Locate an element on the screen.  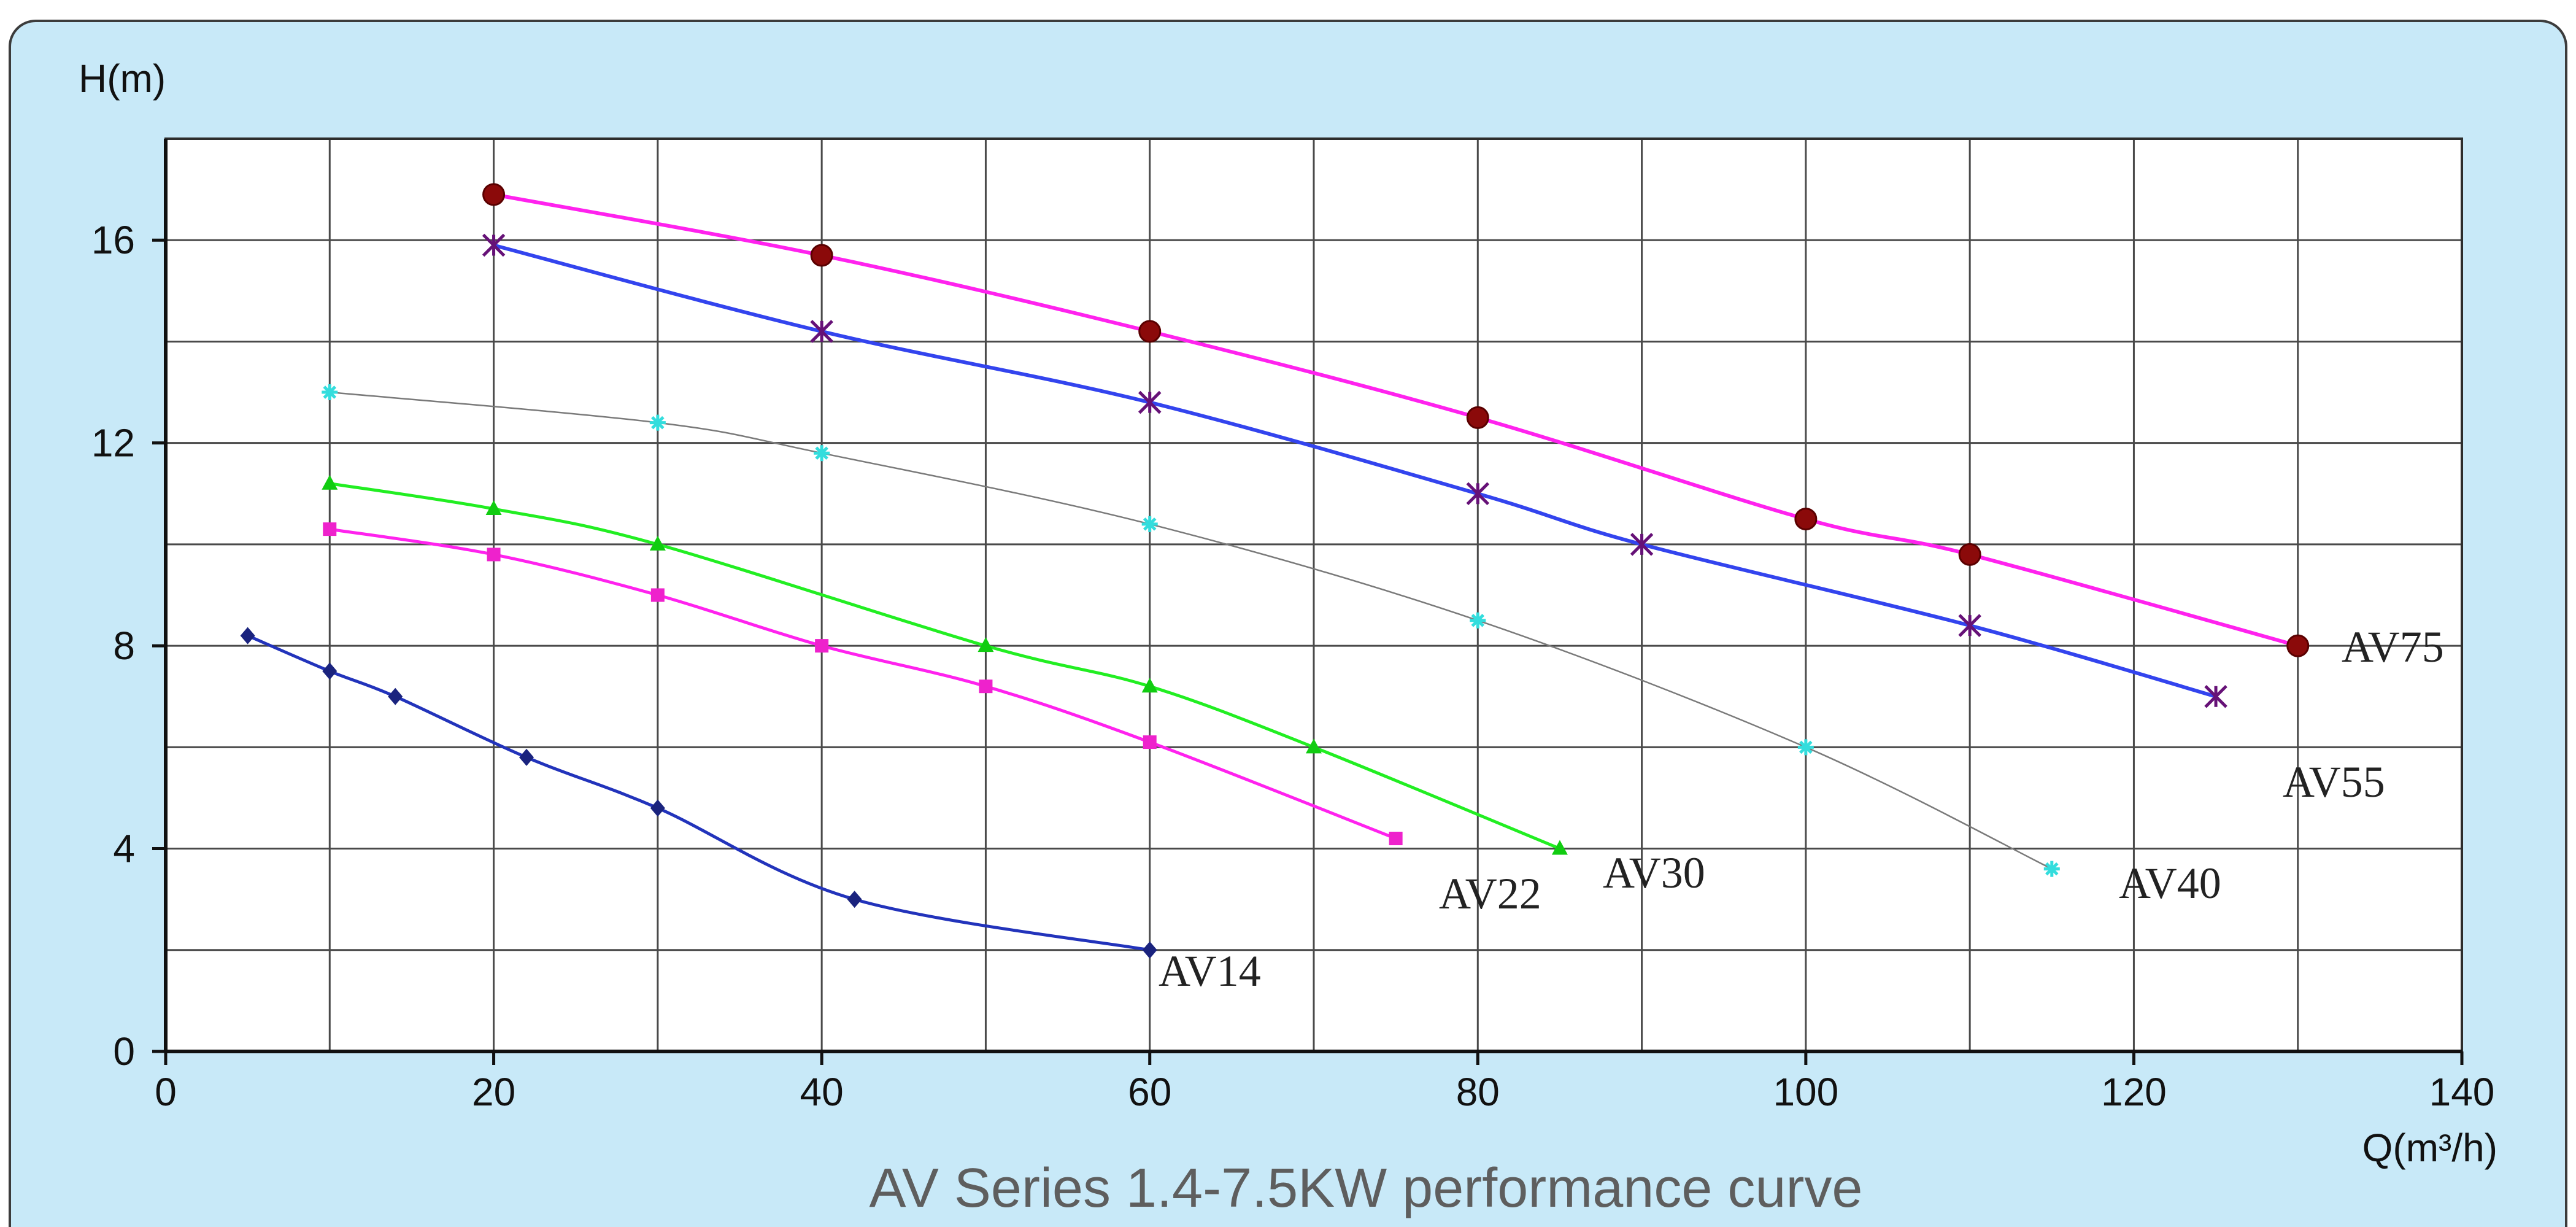
y-tick-label: 16 is located at coordinates (113, 240).